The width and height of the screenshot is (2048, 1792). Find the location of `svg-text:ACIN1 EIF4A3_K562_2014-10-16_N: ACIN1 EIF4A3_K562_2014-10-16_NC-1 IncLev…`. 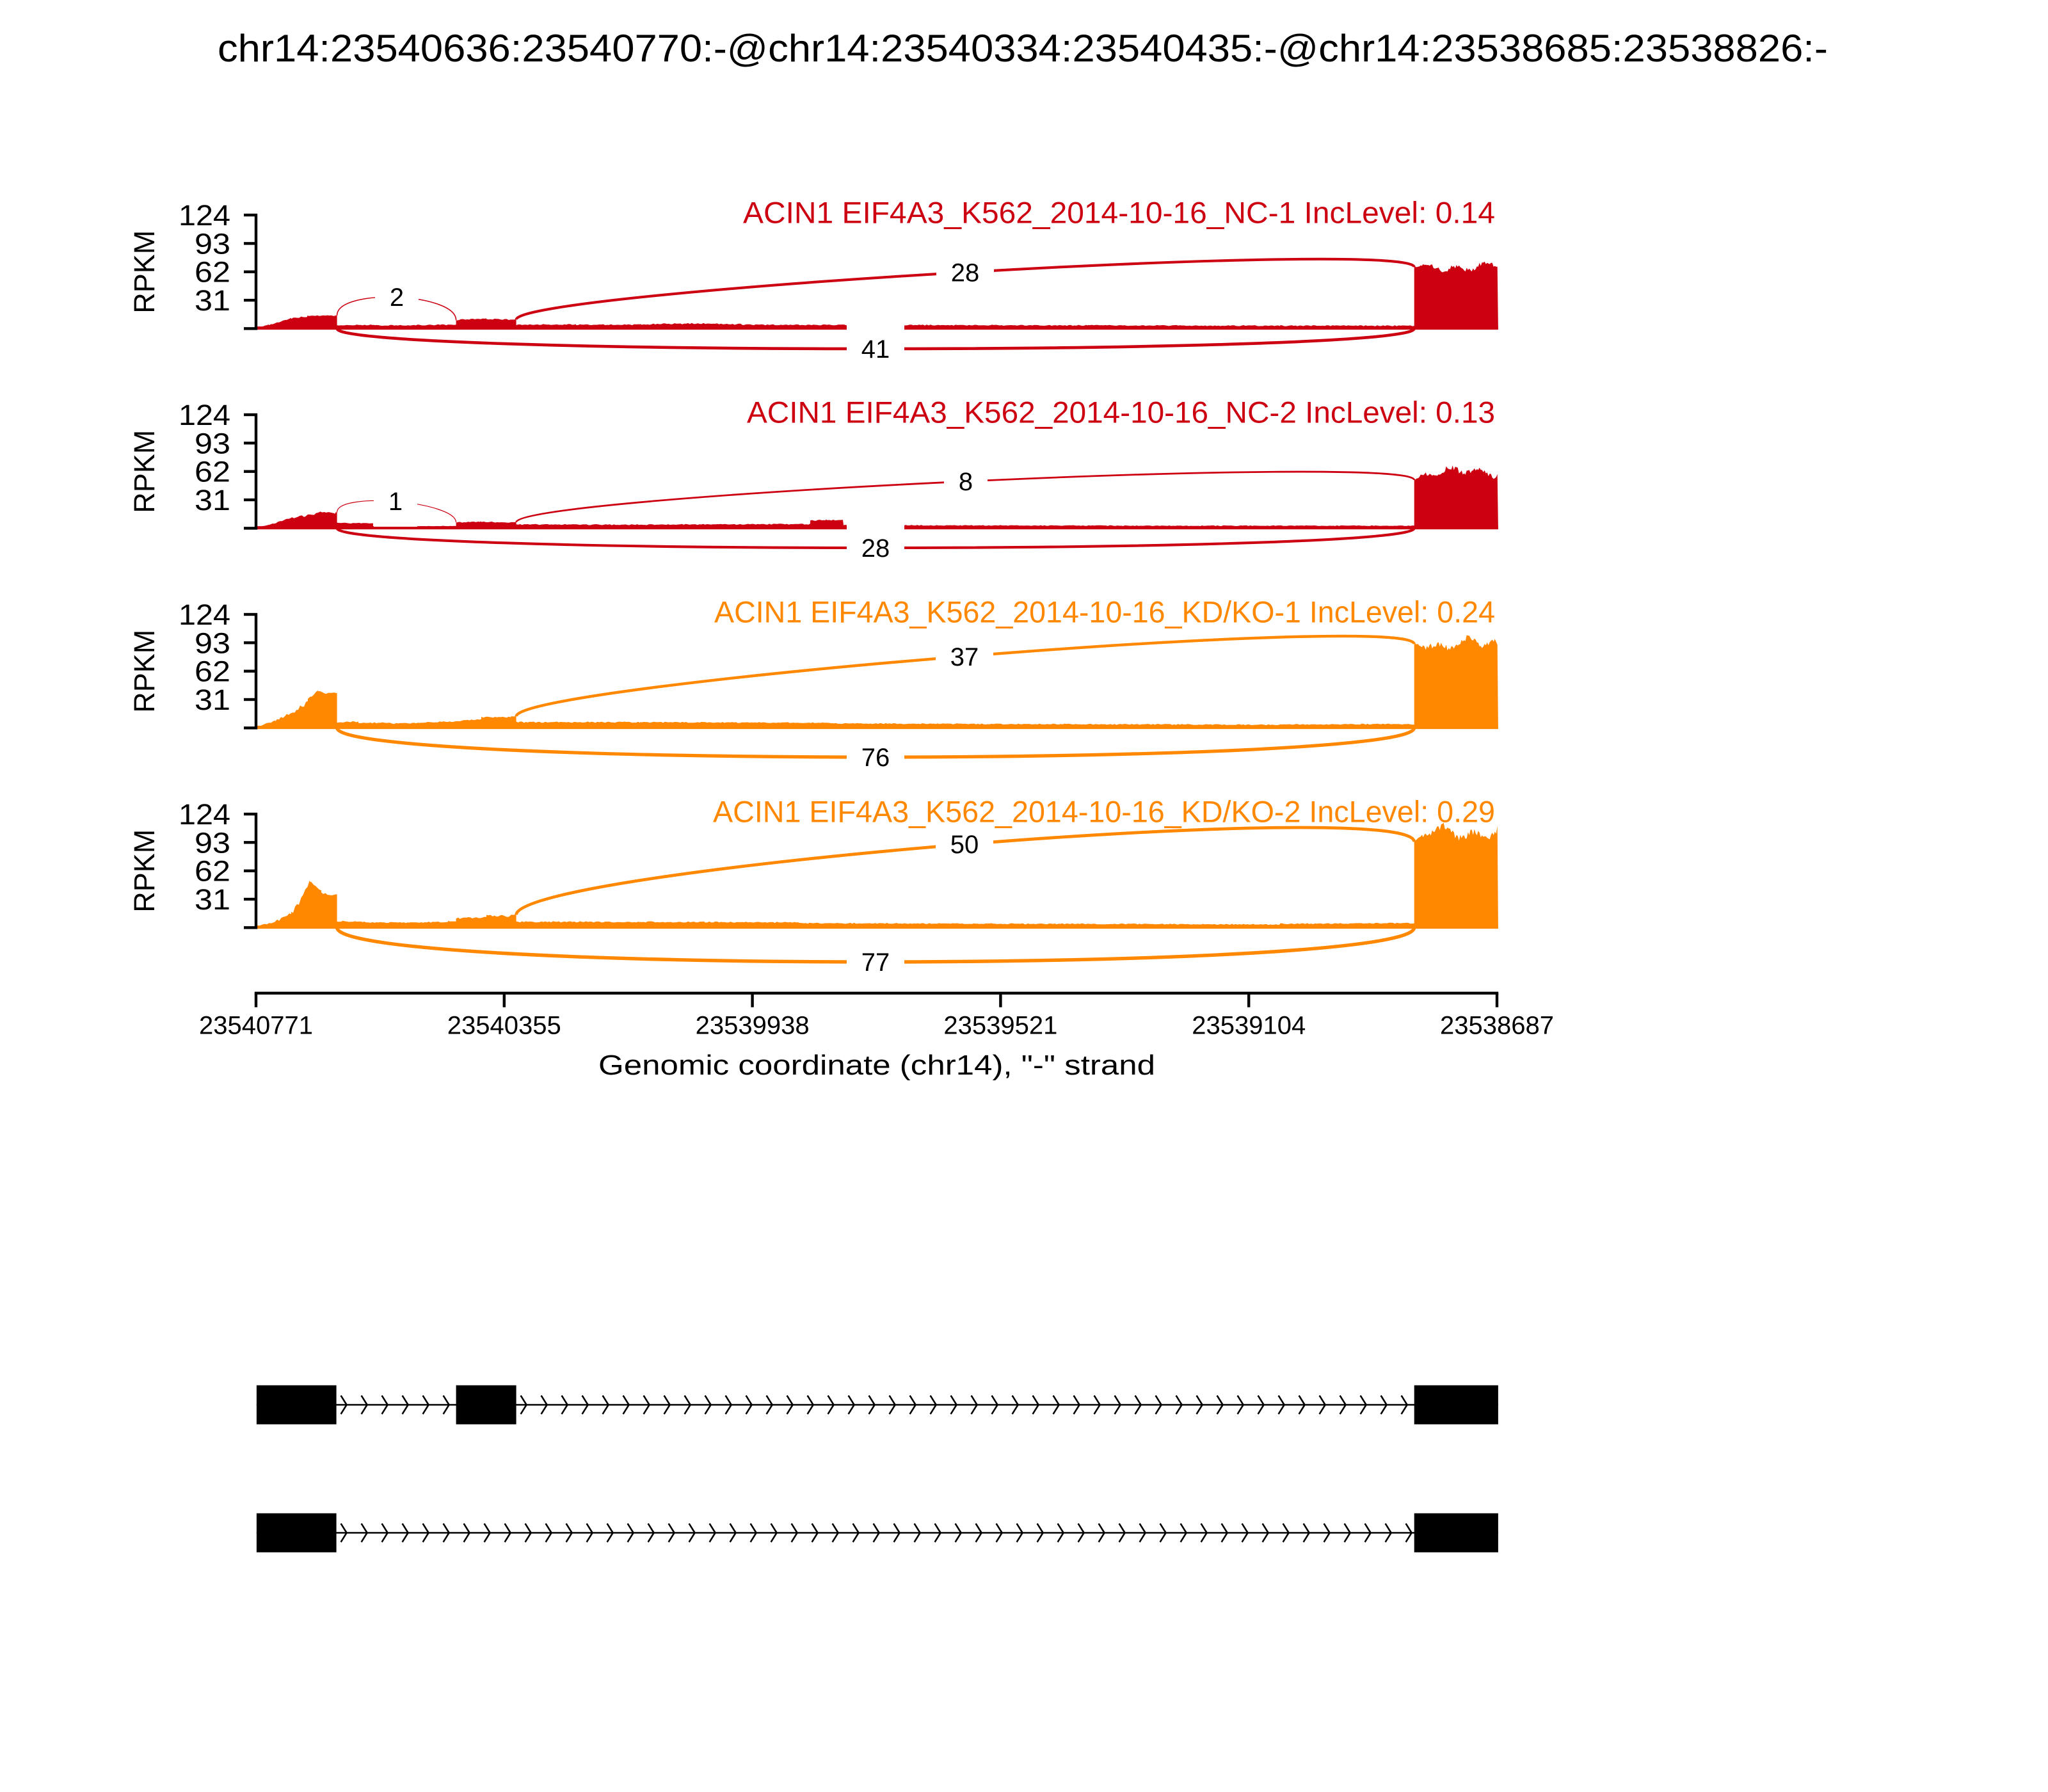

svg-text:ACIN1 EIF4A3_K562_2014-10-16_N: ACIN1 EIF4A3_K562_2014-10-16_NC-1 IncLev… is located at coordinates (1119, 213).